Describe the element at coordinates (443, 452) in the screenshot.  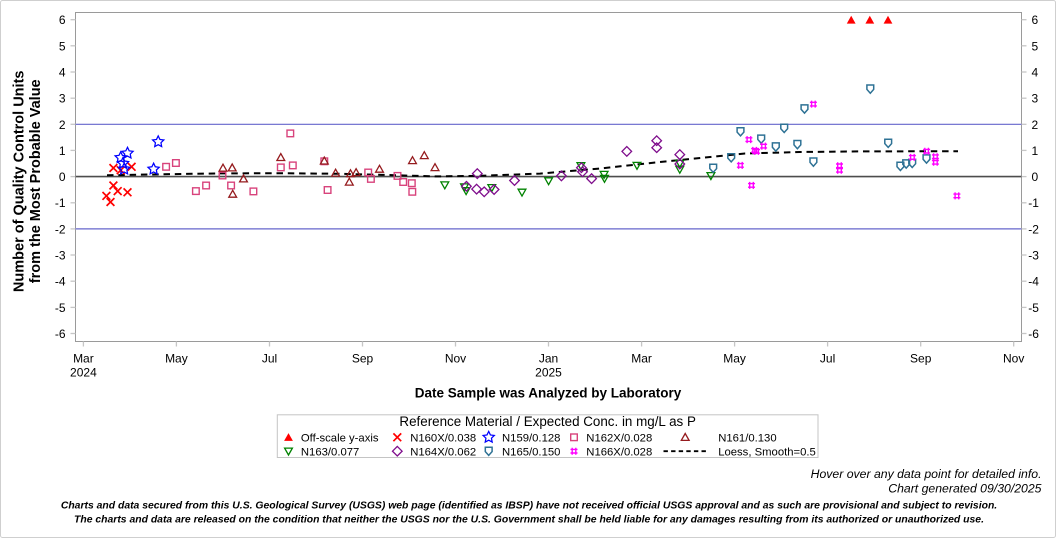
I see `svg-text: N164X/0.062` at that location.